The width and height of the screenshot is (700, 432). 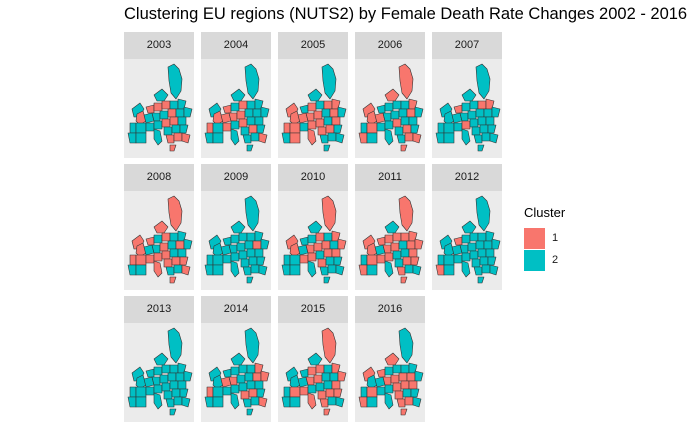 What do you see at coordinates (390, 177) in the screenshot?
I see `facet-strip-label: 2011` at bounding box center [390, 177].